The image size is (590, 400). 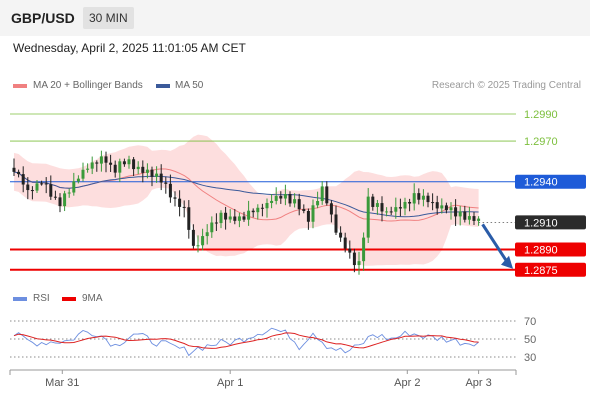 I want to click on price-label-resistance: 1.2990, so click(x=541, y=115).